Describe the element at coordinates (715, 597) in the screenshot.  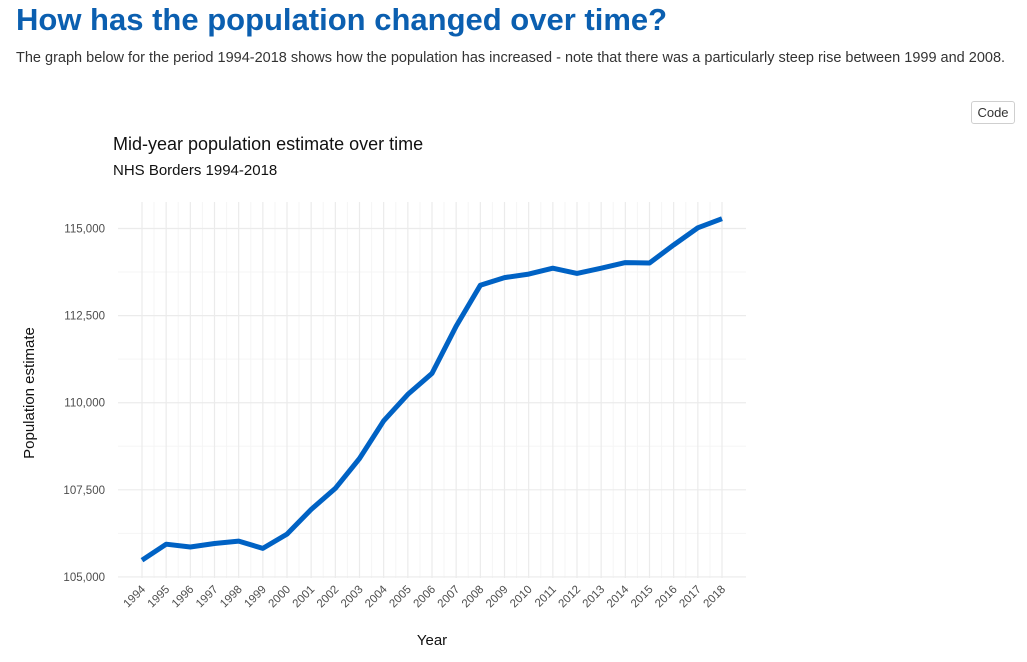
I see `x-tick-label: 2018` at that location.